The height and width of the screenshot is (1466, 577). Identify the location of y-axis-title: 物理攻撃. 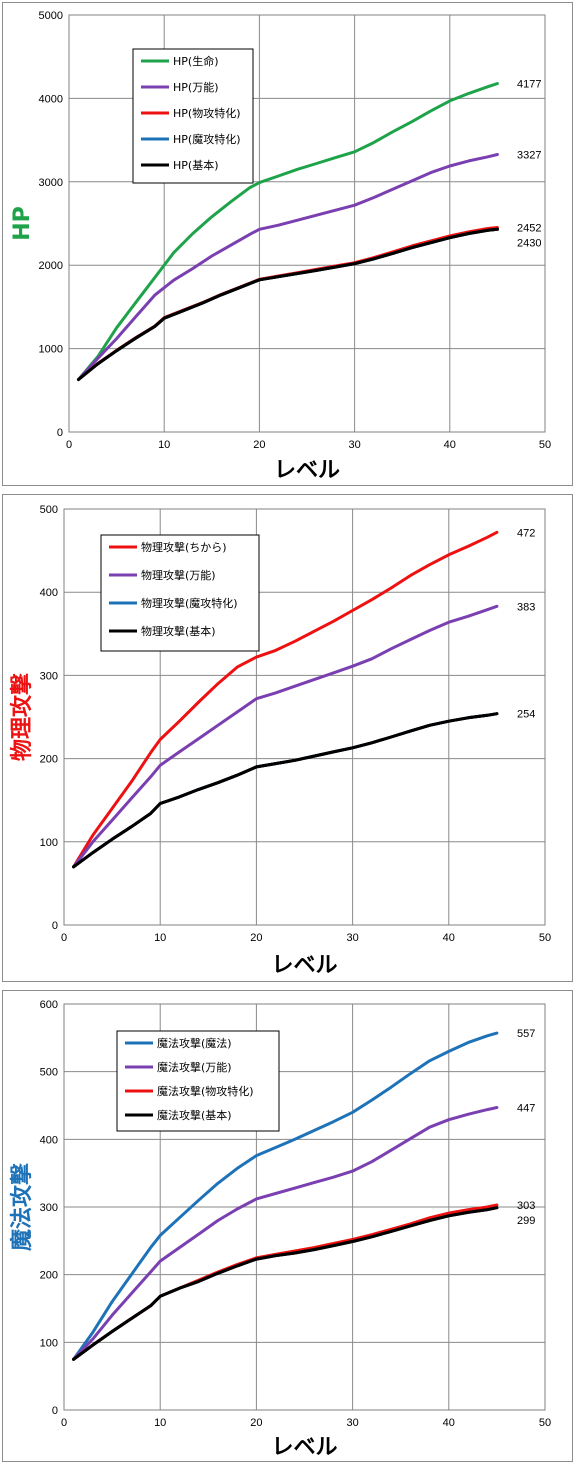
(22, 717).